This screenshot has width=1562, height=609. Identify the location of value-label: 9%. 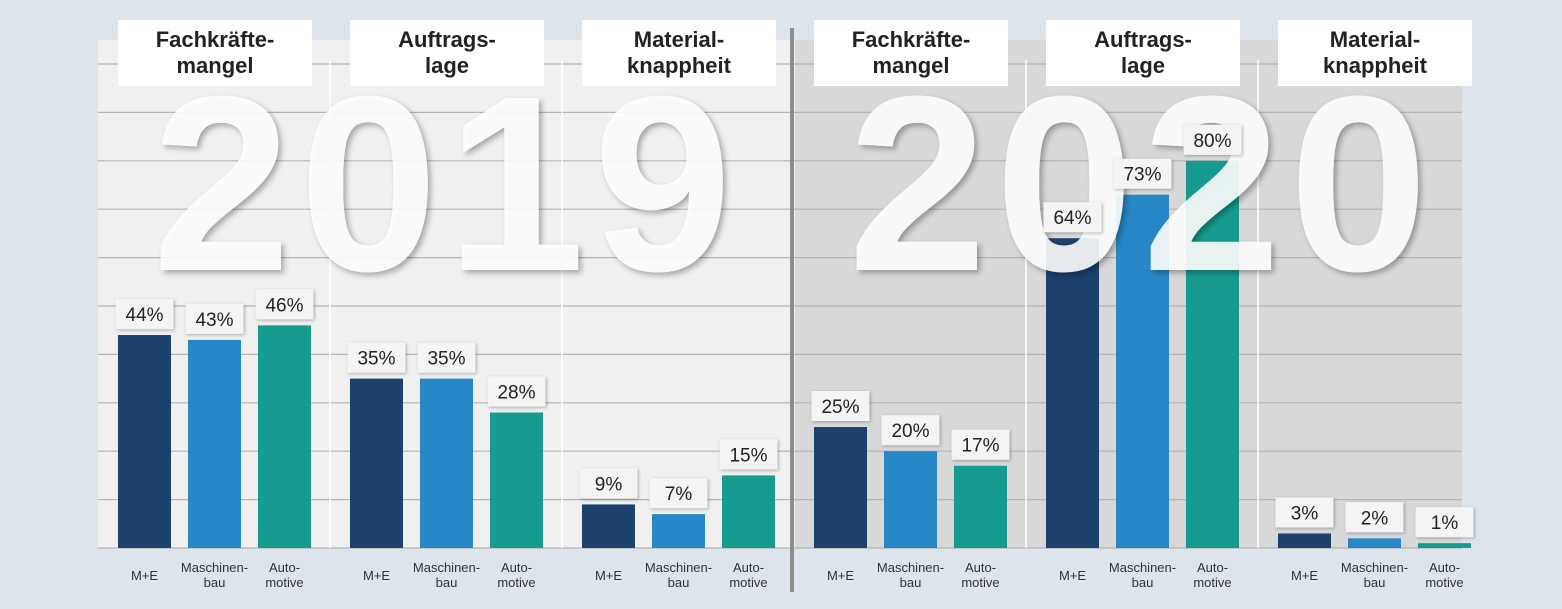
(609, 484).